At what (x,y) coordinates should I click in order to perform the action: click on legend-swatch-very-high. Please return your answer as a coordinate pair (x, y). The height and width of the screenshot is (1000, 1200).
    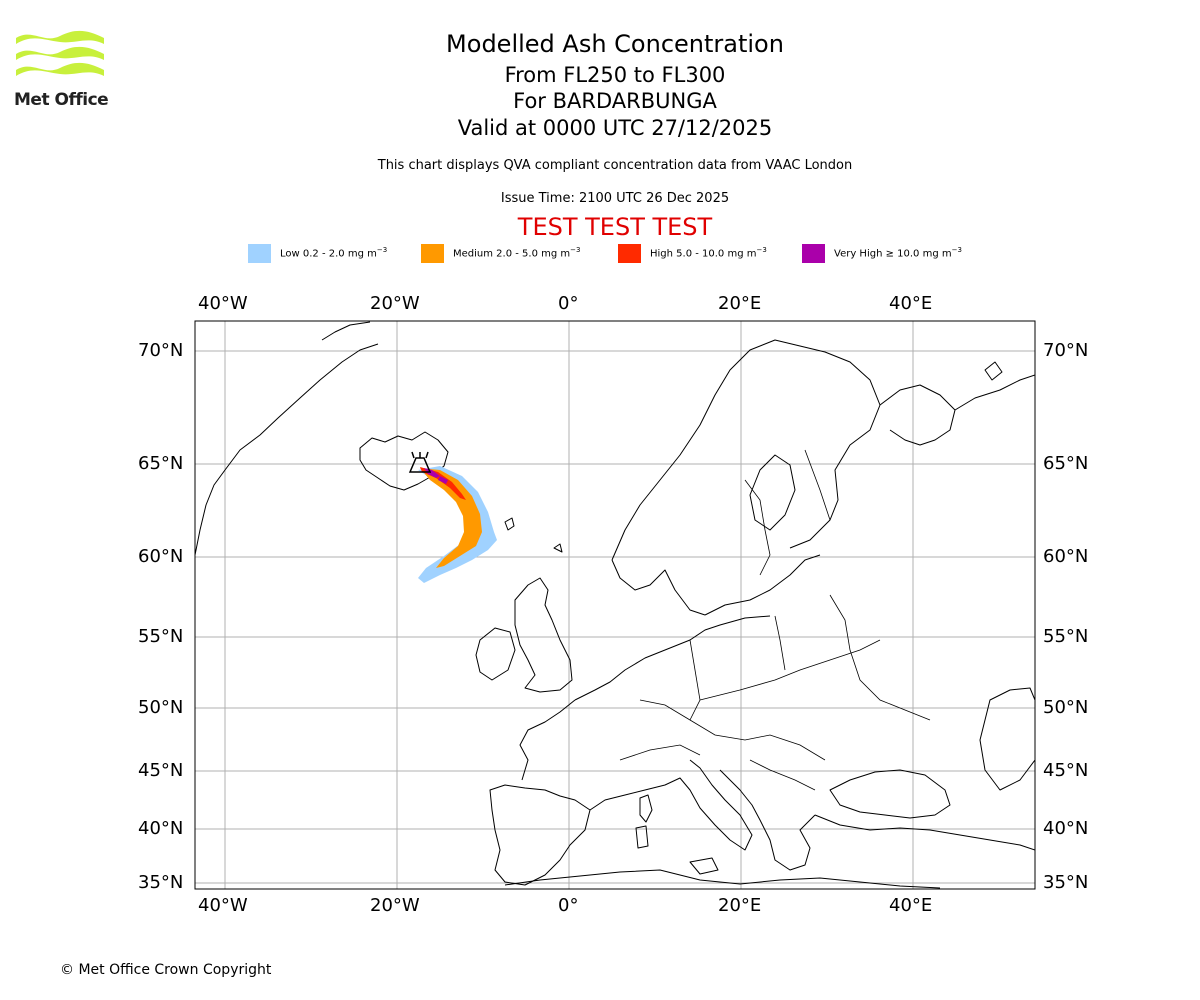
    Looking at the image, I should click on (813, 253).